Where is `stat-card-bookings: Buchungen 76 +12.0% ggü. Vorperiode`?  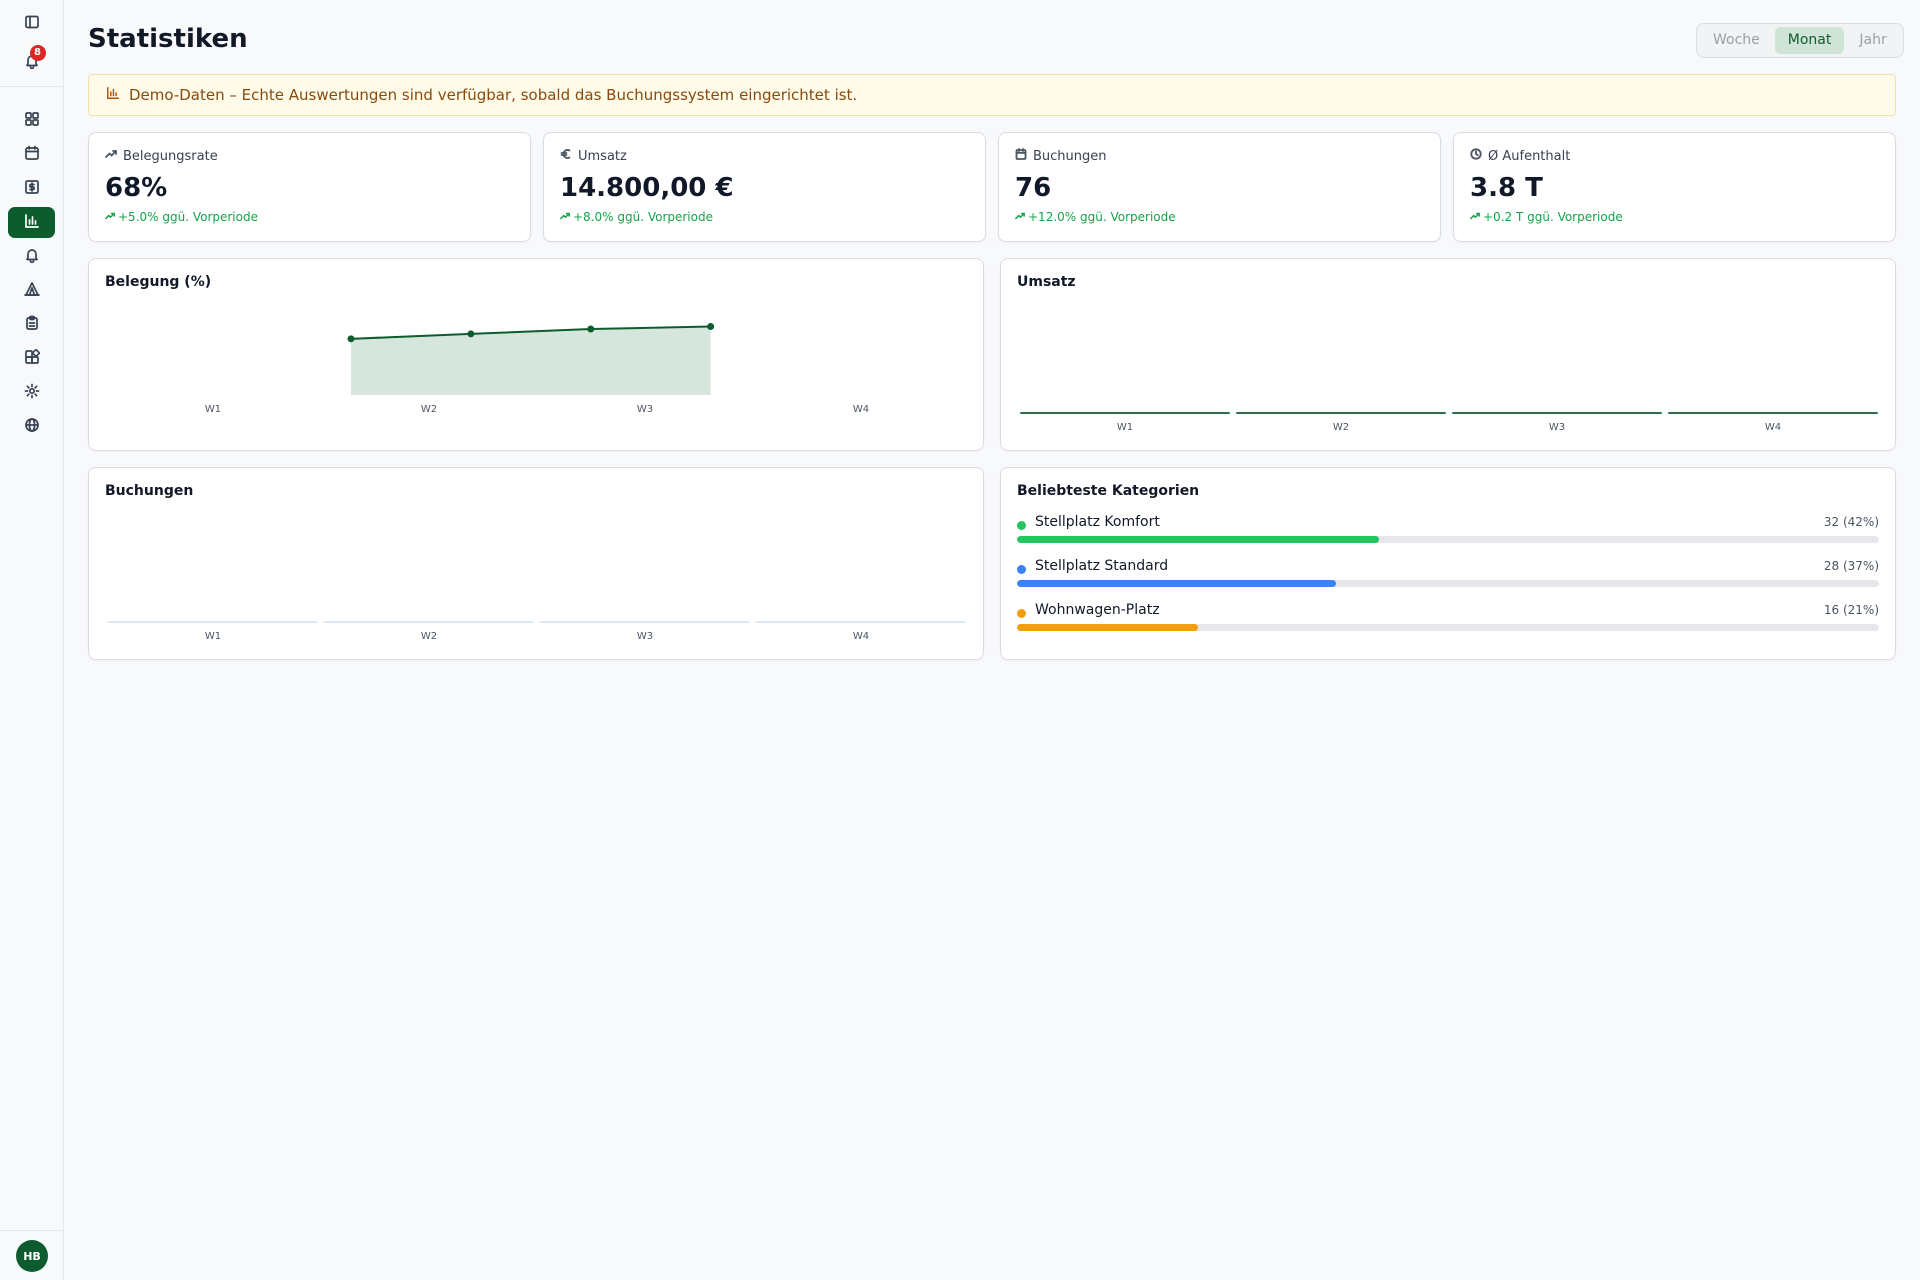
stat-card-bookings: Buchungen 76 +12.0% ggü. Vorperiode is located at coordinates (1219, 187).